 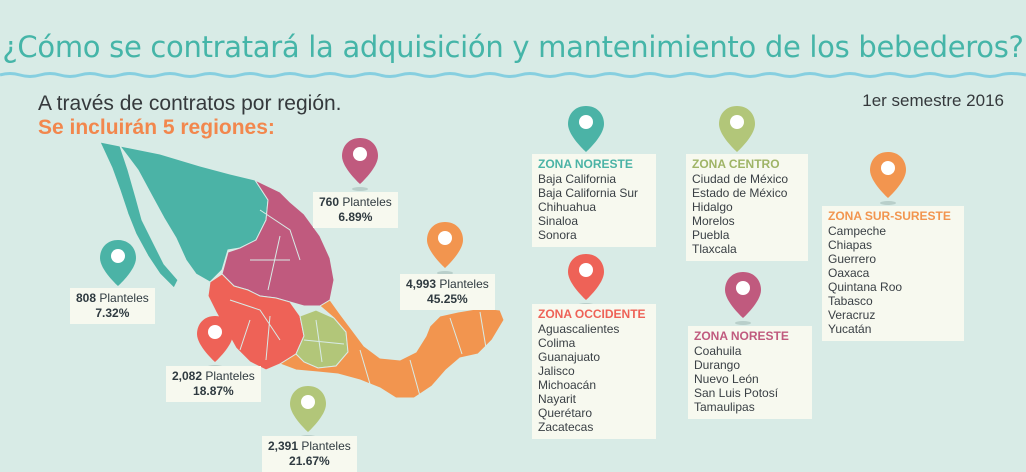 I want to click on zone-state: Veracruz, so click(x=852, y=315).